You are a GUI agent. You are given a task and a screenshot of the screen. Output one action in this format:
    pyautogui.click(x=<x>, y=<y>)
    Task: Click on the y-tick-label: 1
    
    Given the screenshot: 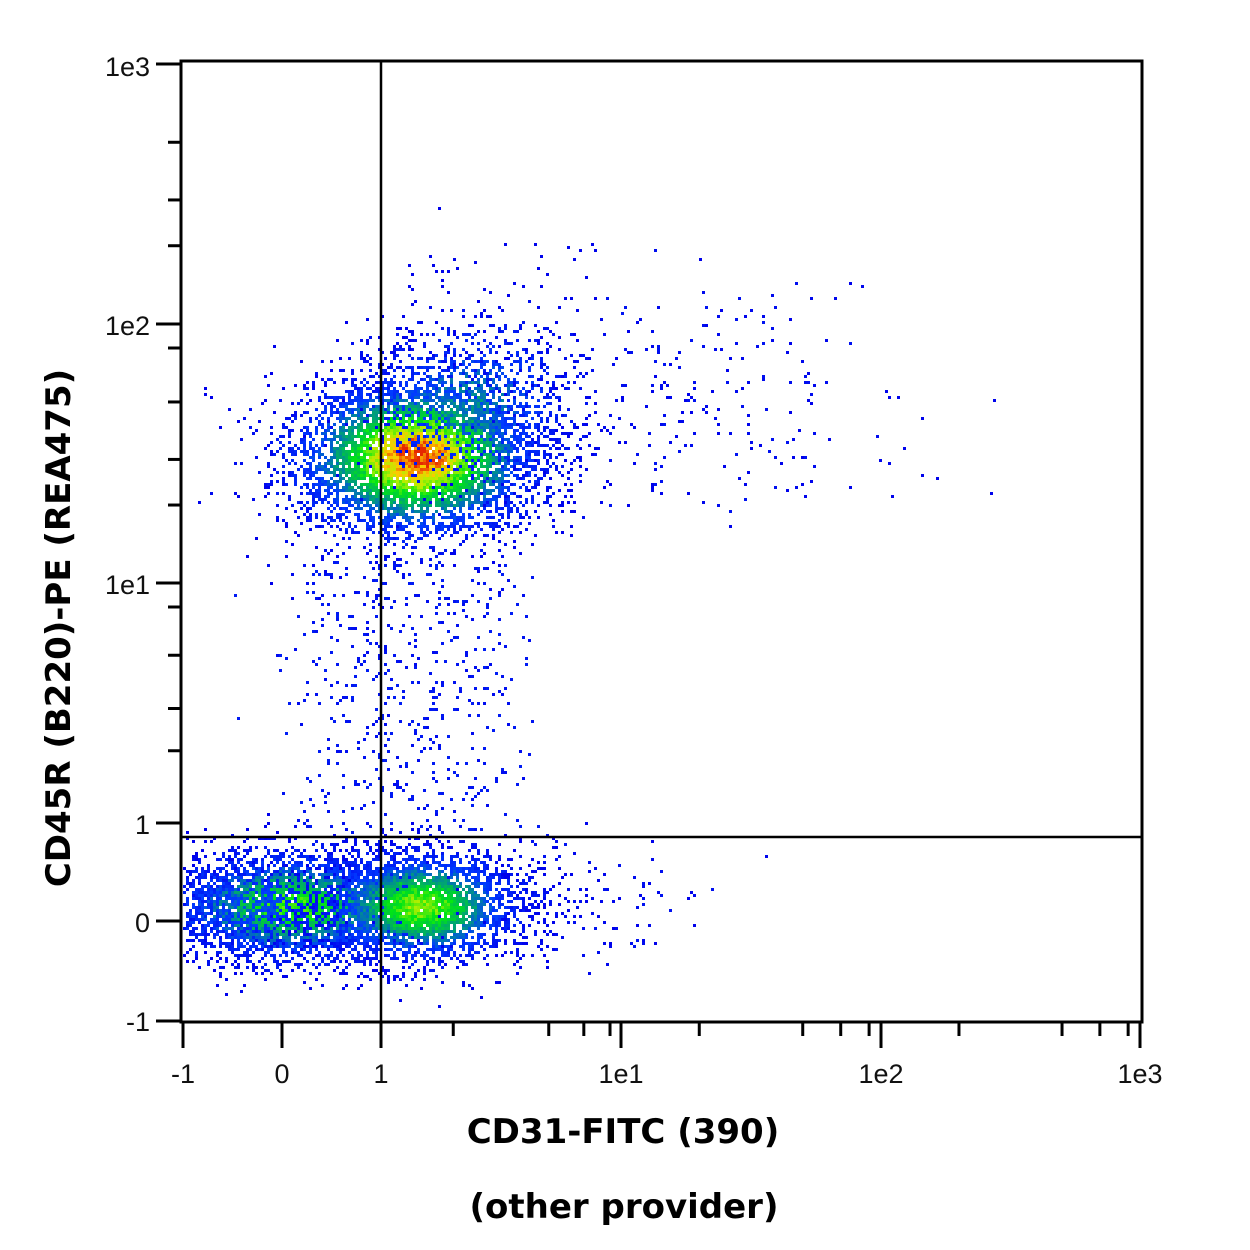 What is the action you would take?
    pyautogui.click(x=142, y=825)
    